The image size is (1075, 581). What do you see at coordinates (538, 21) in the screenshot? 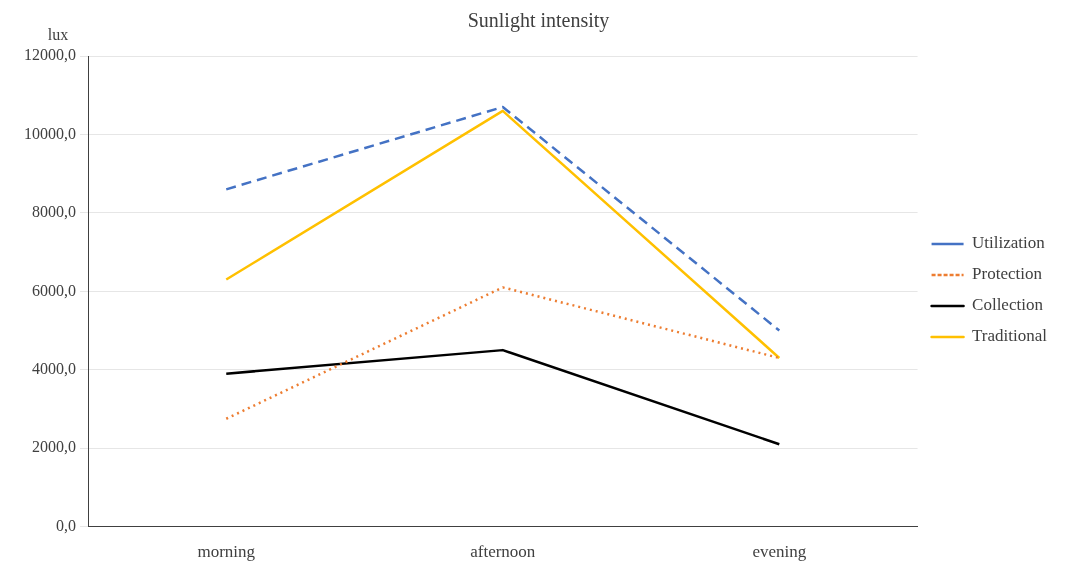
I see `chart-title: Sunlight intensity` at bounding box center [538, 21].